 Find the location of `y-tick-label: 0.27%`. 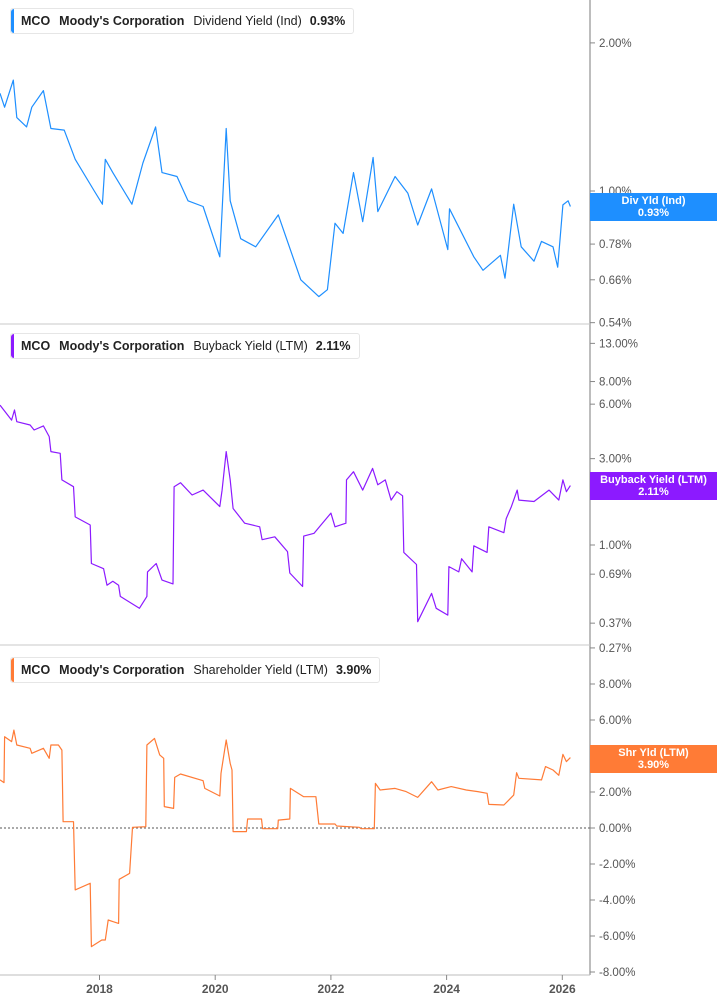

y-tick-label: 0.27% is located at coordinates (615, 649).